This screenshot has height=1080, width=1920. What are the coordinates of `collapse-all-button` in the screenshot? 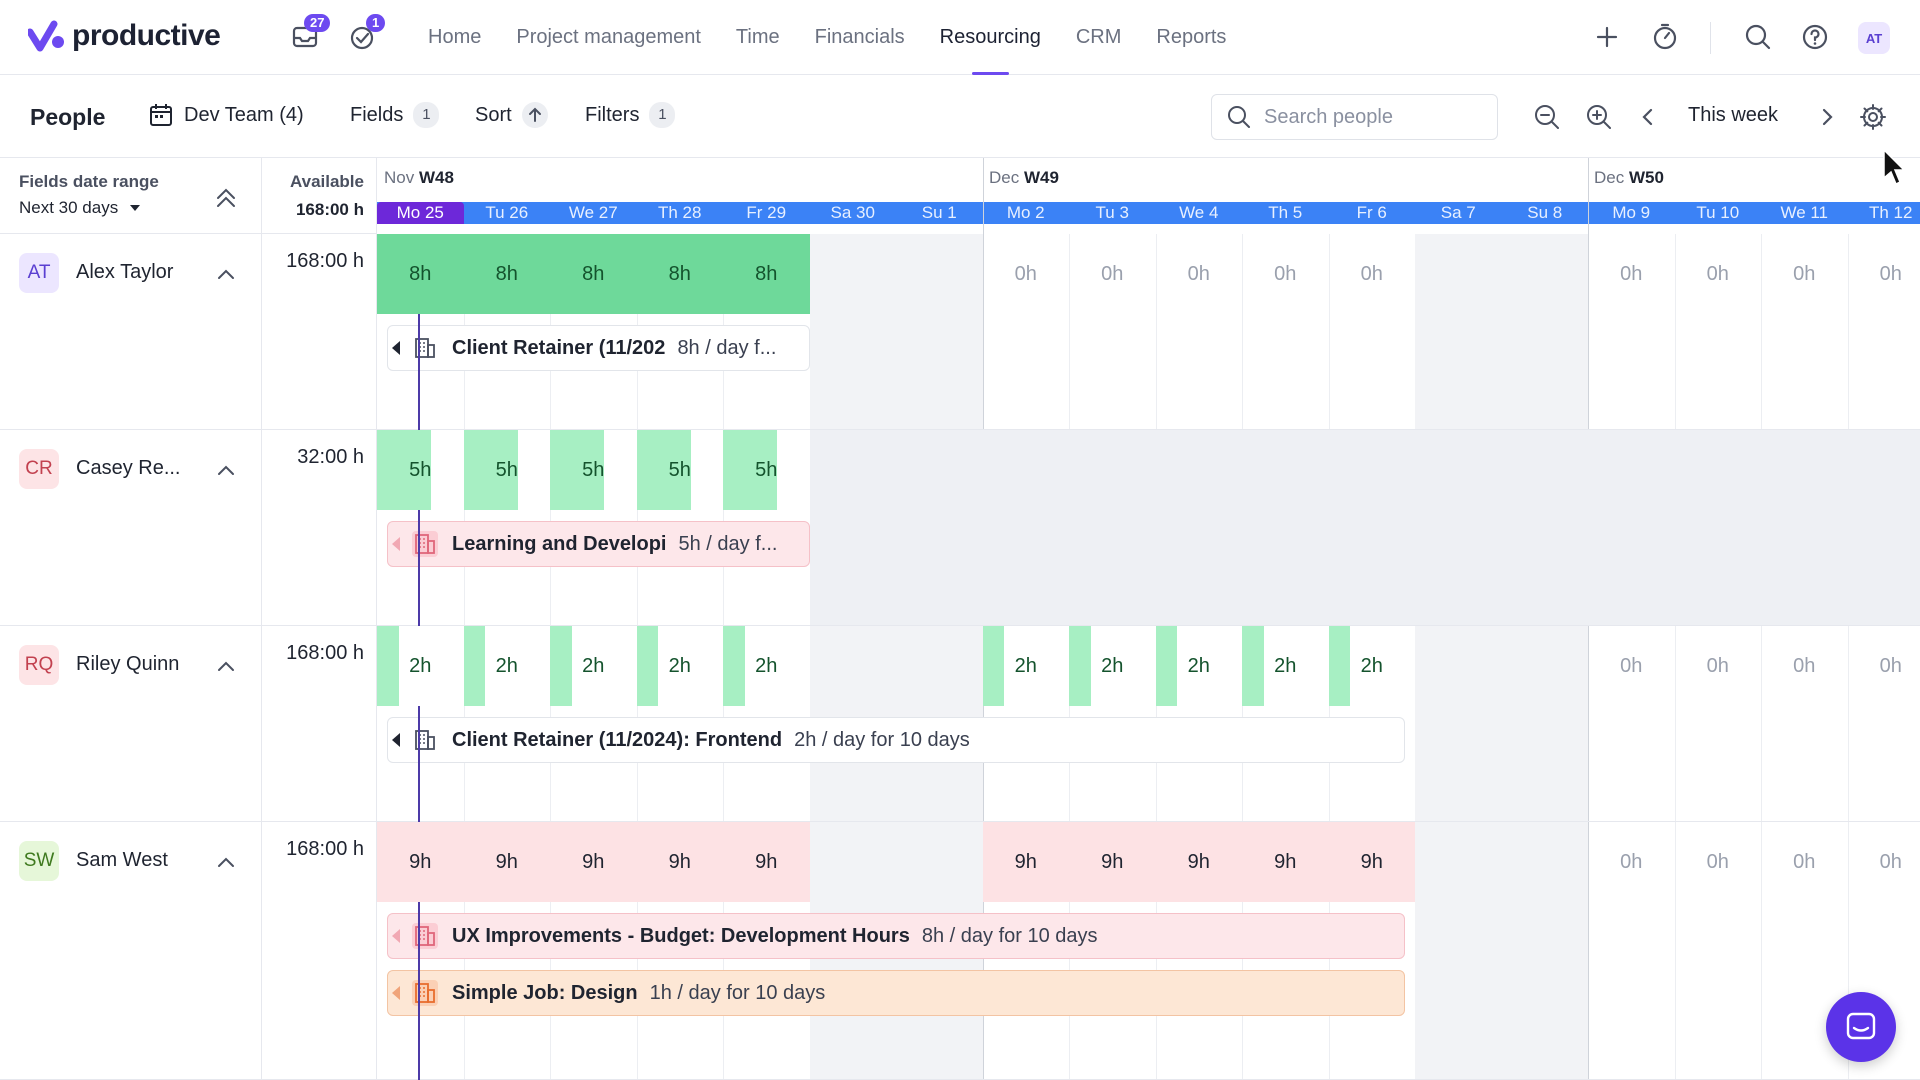 It's located at (226, 198).